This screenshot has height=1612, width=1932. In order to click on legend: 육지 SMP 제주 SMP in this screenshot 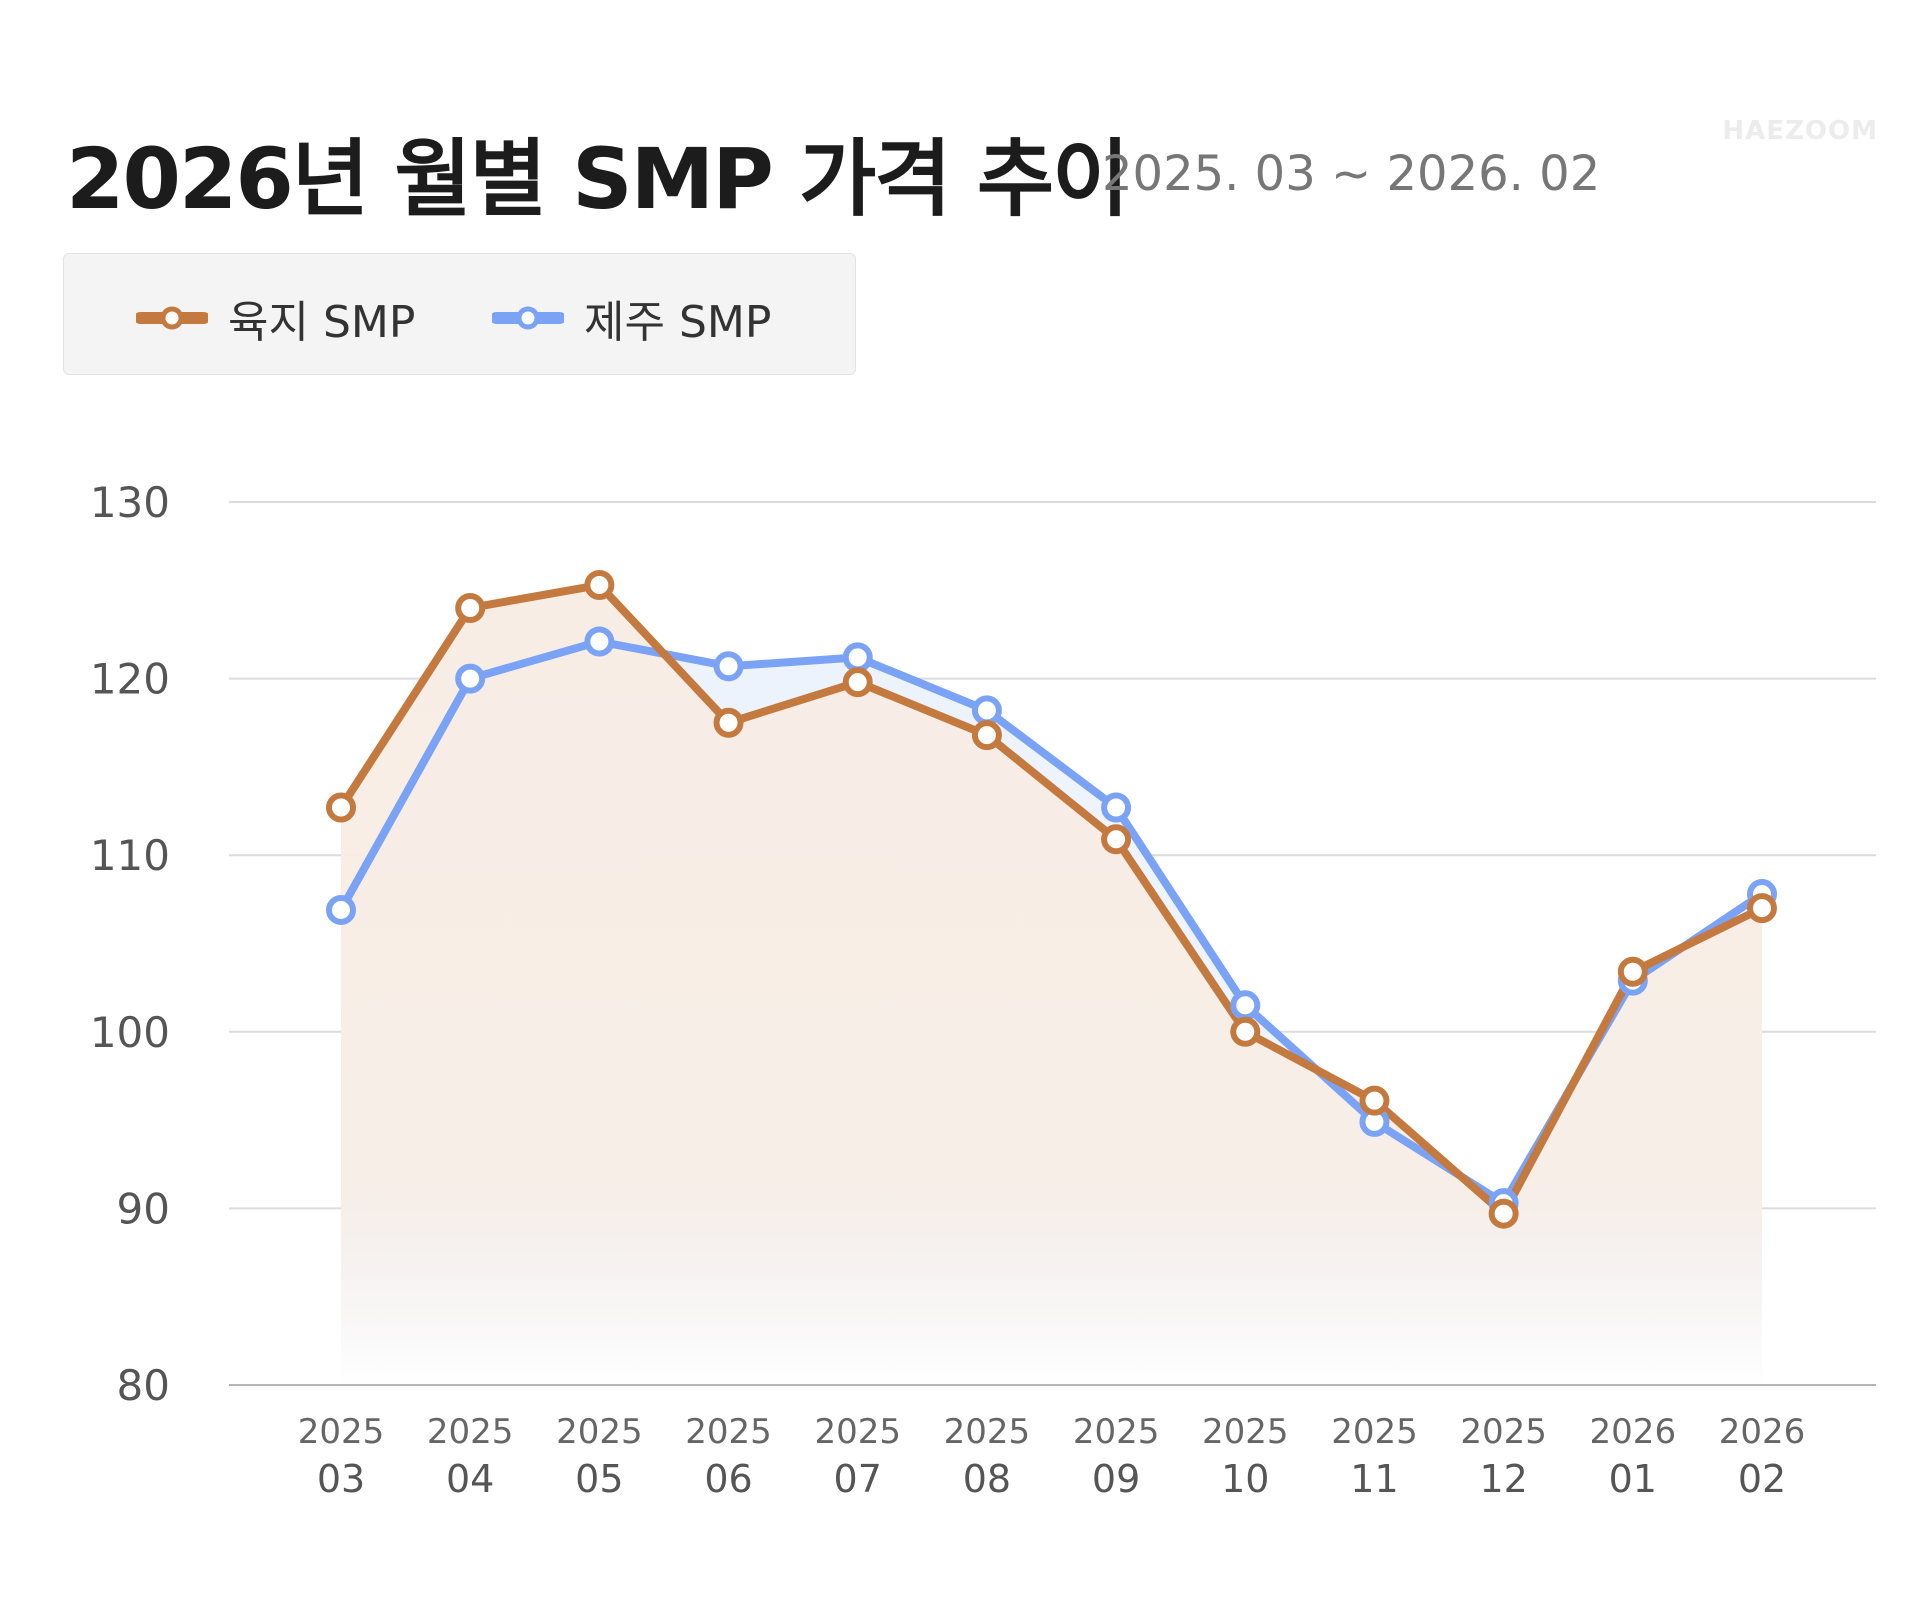, I will do `click(459, 314)`.